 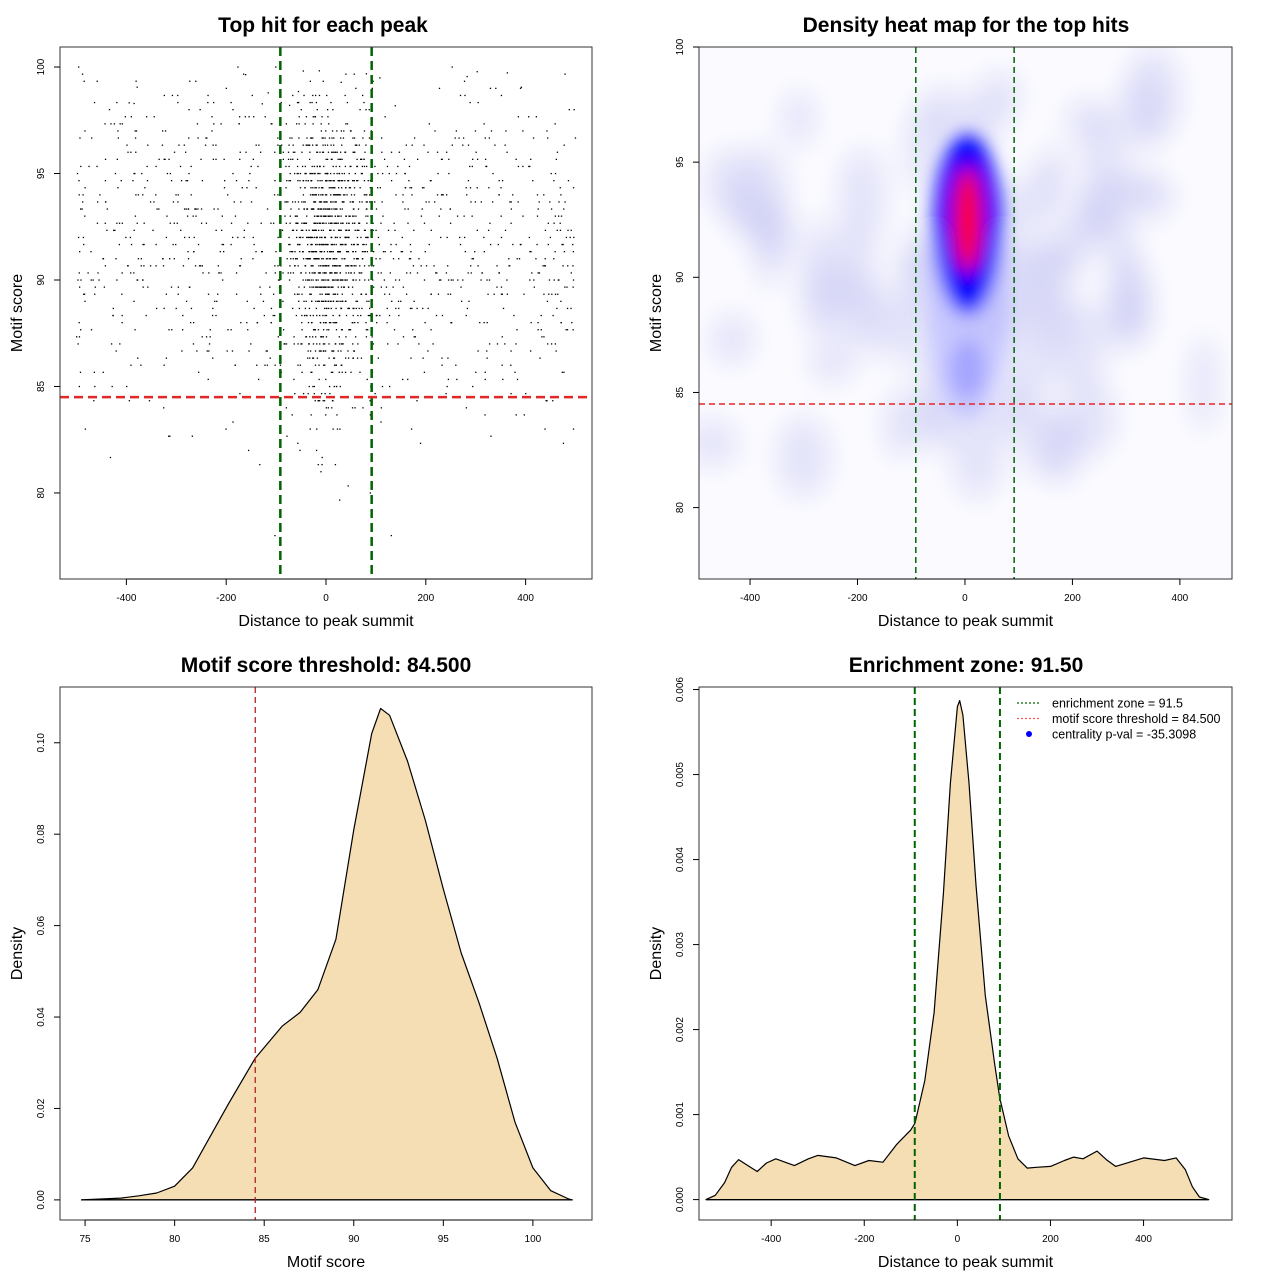 What do you see at coordinates (680, 392) in the screenshot?
I see `y-tick-label: 85` at bounding box center [680, 392].